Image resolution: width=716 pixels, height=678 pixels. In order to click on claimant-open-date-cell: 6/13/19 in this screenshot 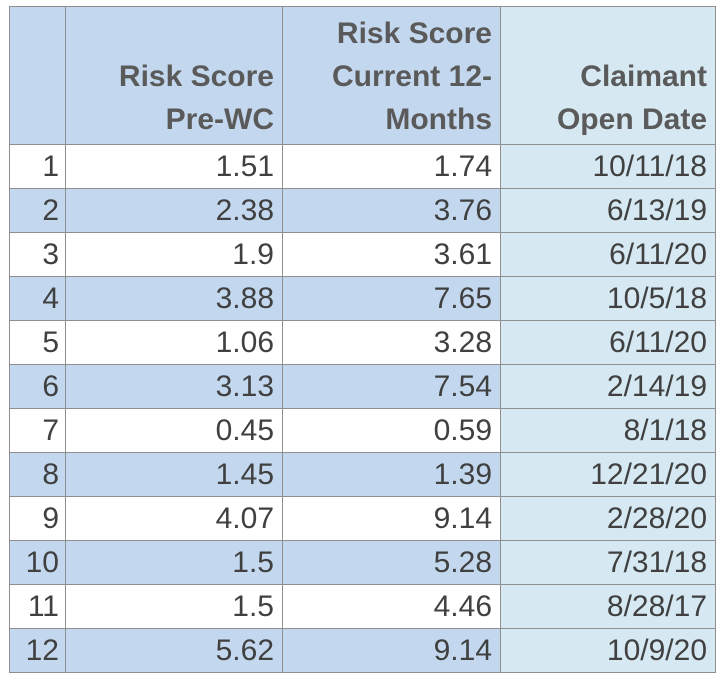, I will do `click(608, 210)`.